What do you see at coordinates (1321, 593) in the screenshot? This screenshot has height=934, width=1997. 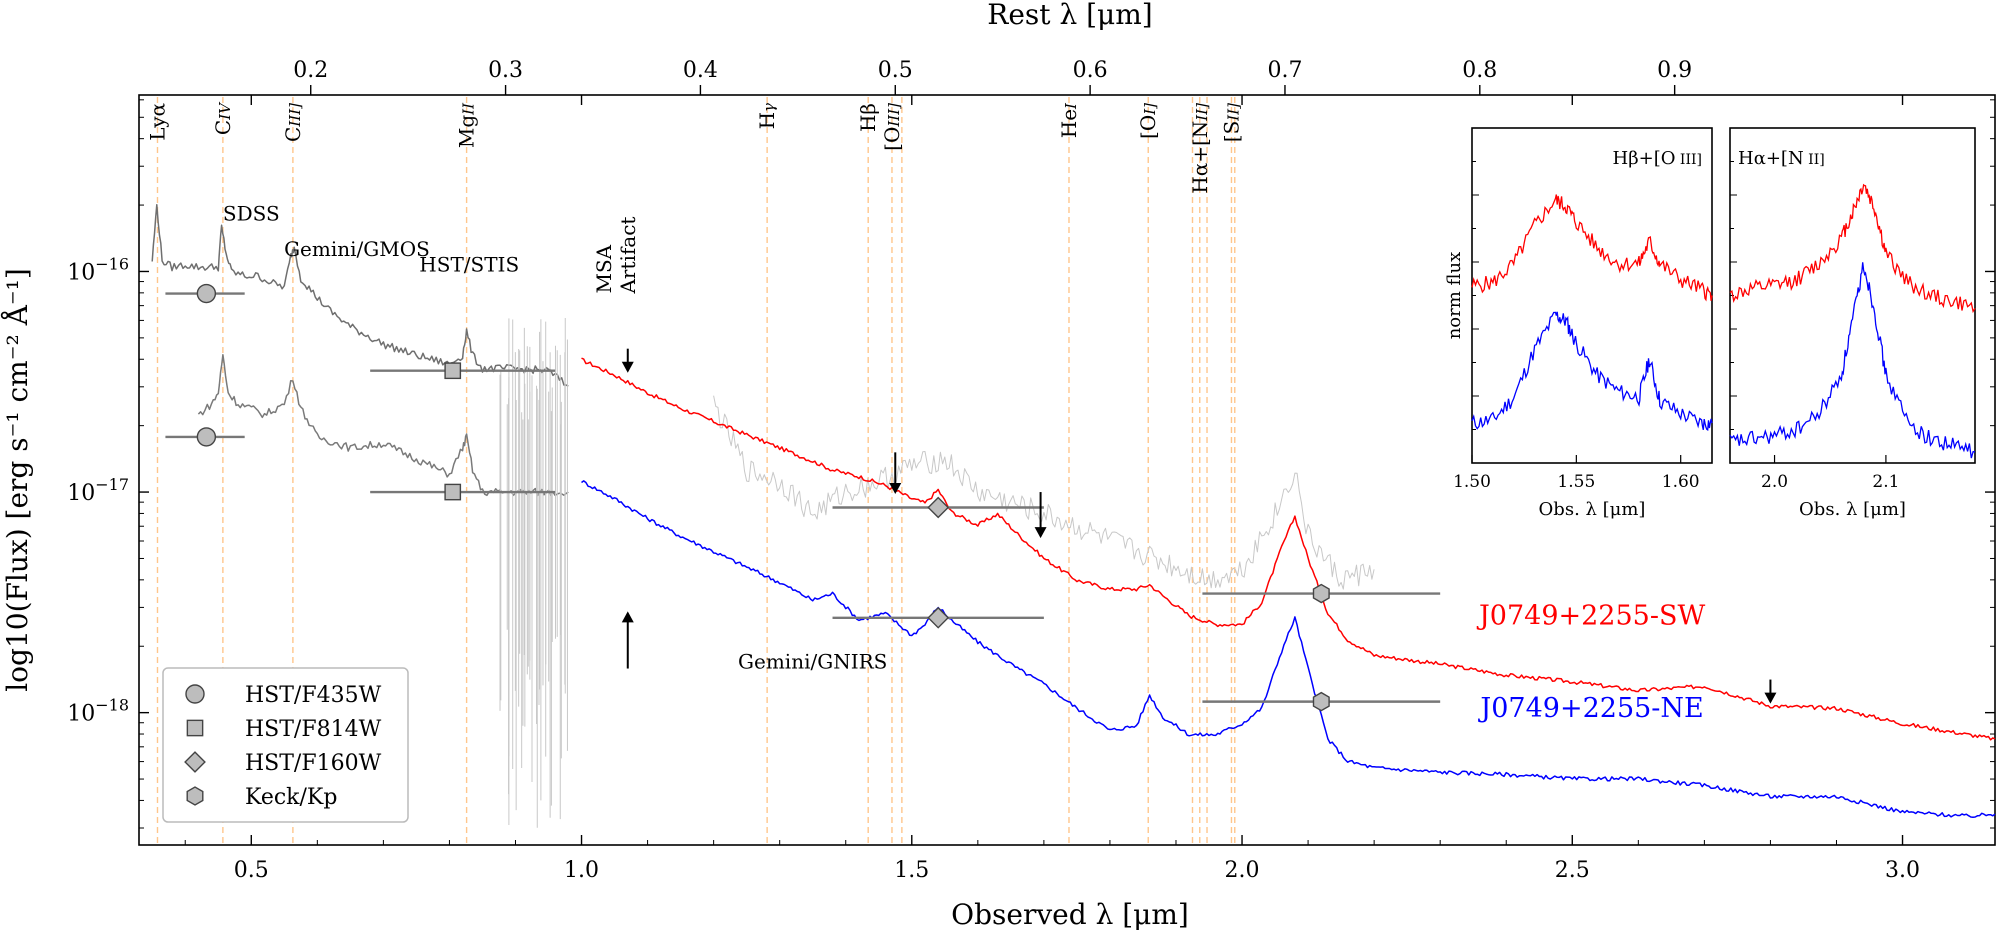 I see `photometry-hexagon-sw` at bounding box center [1321, 593].